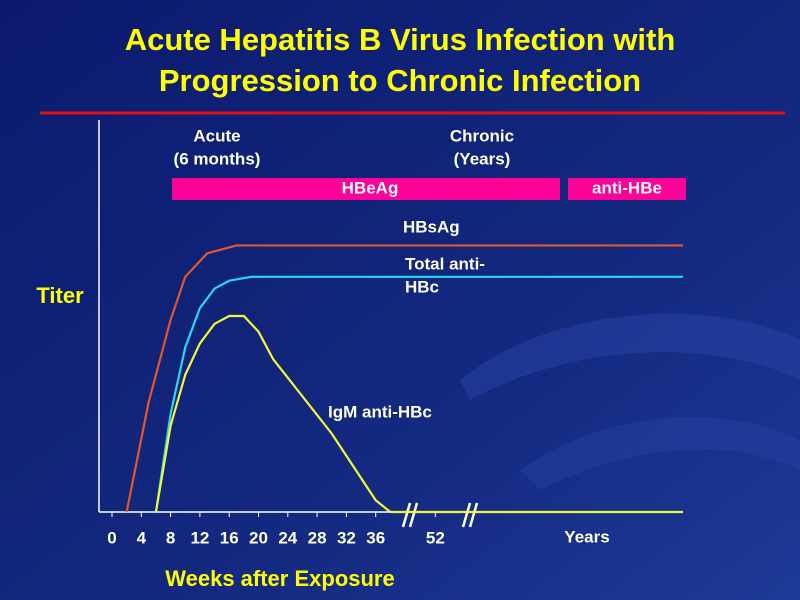  What do you see at coordinates (400, 39) in the screenshot?
I see `title-line: Acute Hepatitis B Virus Infection with` at bounding box center [400, 39].